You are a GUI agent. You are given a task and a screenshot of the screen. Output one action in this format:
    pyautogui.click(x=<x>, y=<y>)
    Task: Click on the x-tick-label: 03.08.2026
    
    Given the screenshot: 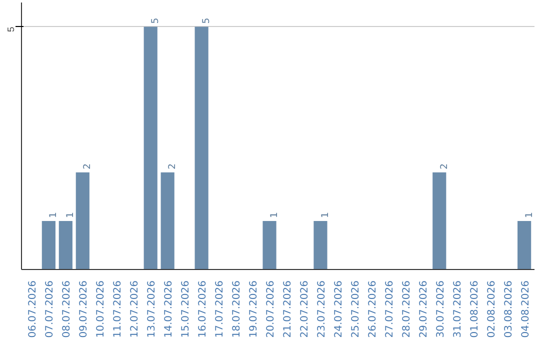 What is the action you would take?
    pyautogui.click(x=508, y=309)
    